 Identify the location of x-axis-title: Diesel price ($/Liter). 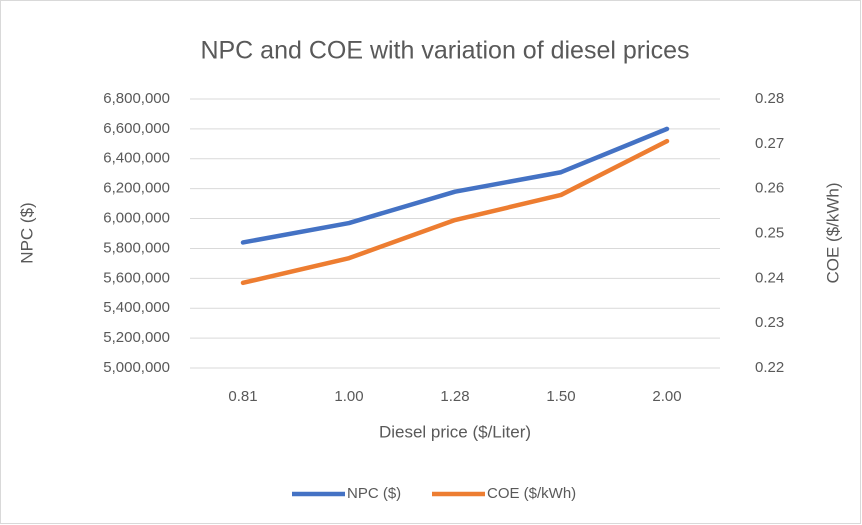
(455, 431).